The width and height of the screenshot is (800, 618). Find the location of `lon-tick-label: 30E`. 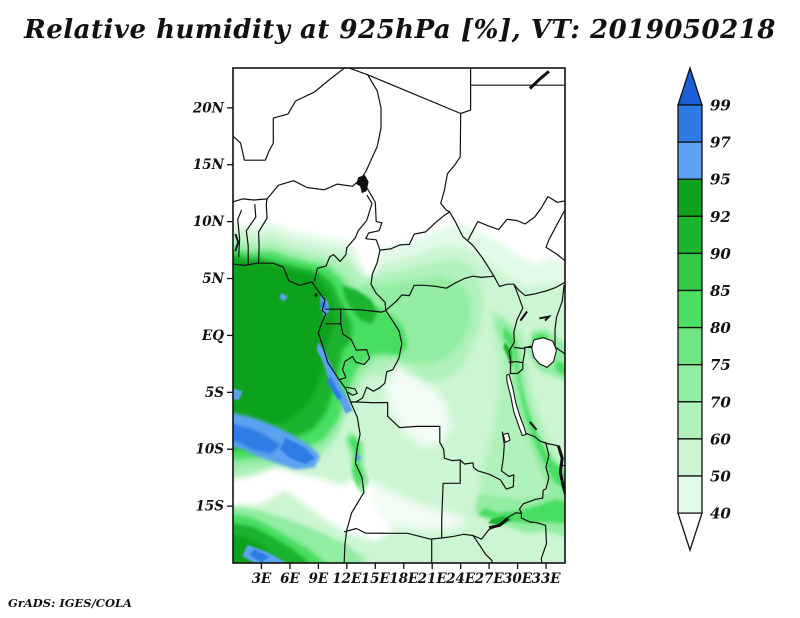

lon-tick-label: 30E is located at coordinates (518, 579).